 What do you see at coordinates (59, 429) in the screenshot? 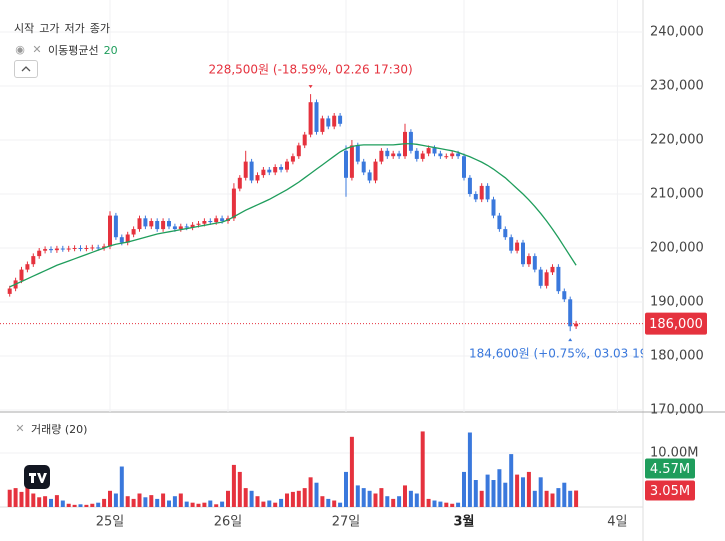
I see `volume-title: 거래량 (20)` at bounding box center [59, 429].